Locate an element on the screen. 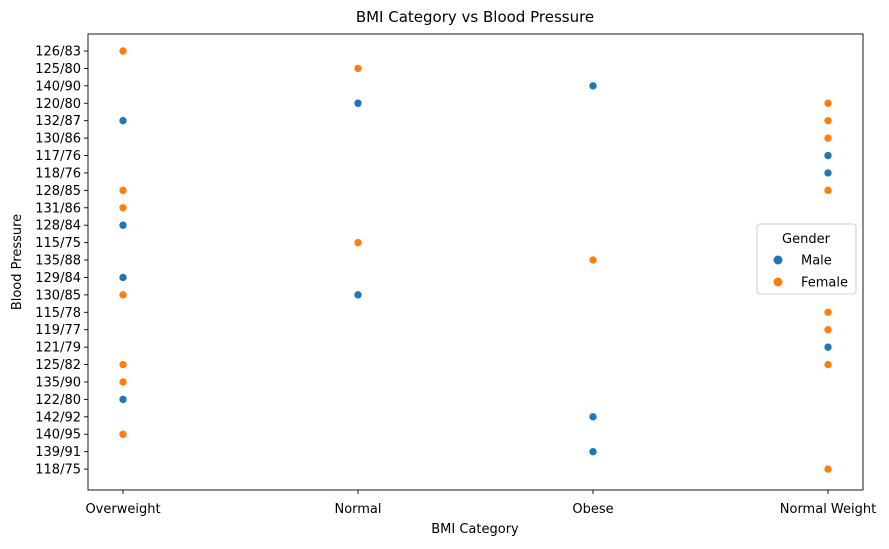  y-tick-label: 135/90 is located at coordinates (58, 382).